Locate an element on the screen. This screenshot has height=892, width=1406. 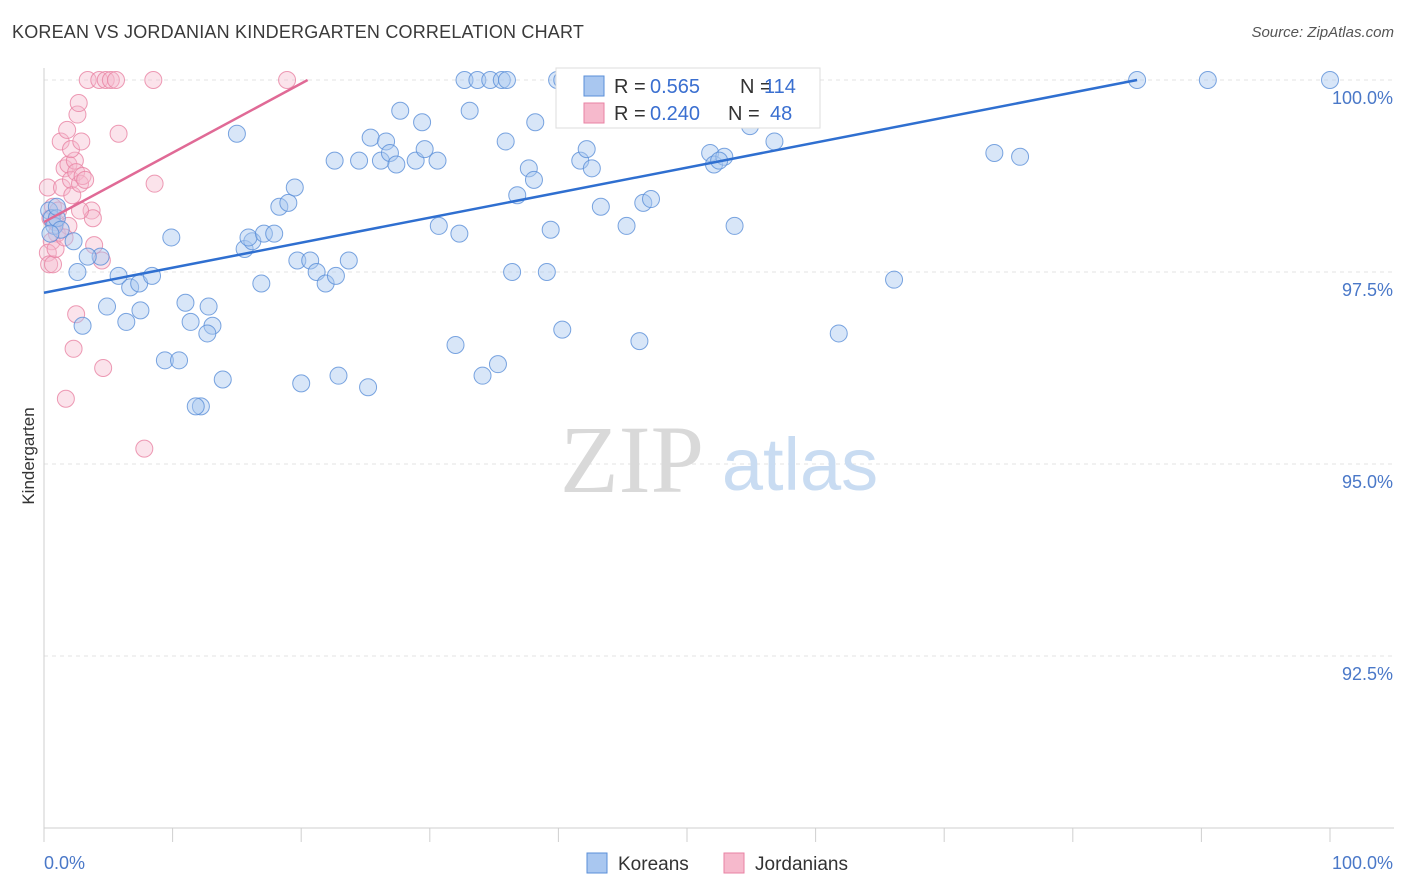
legend-r-value-koreans: 0.565 is located at coordinates (675, 87).